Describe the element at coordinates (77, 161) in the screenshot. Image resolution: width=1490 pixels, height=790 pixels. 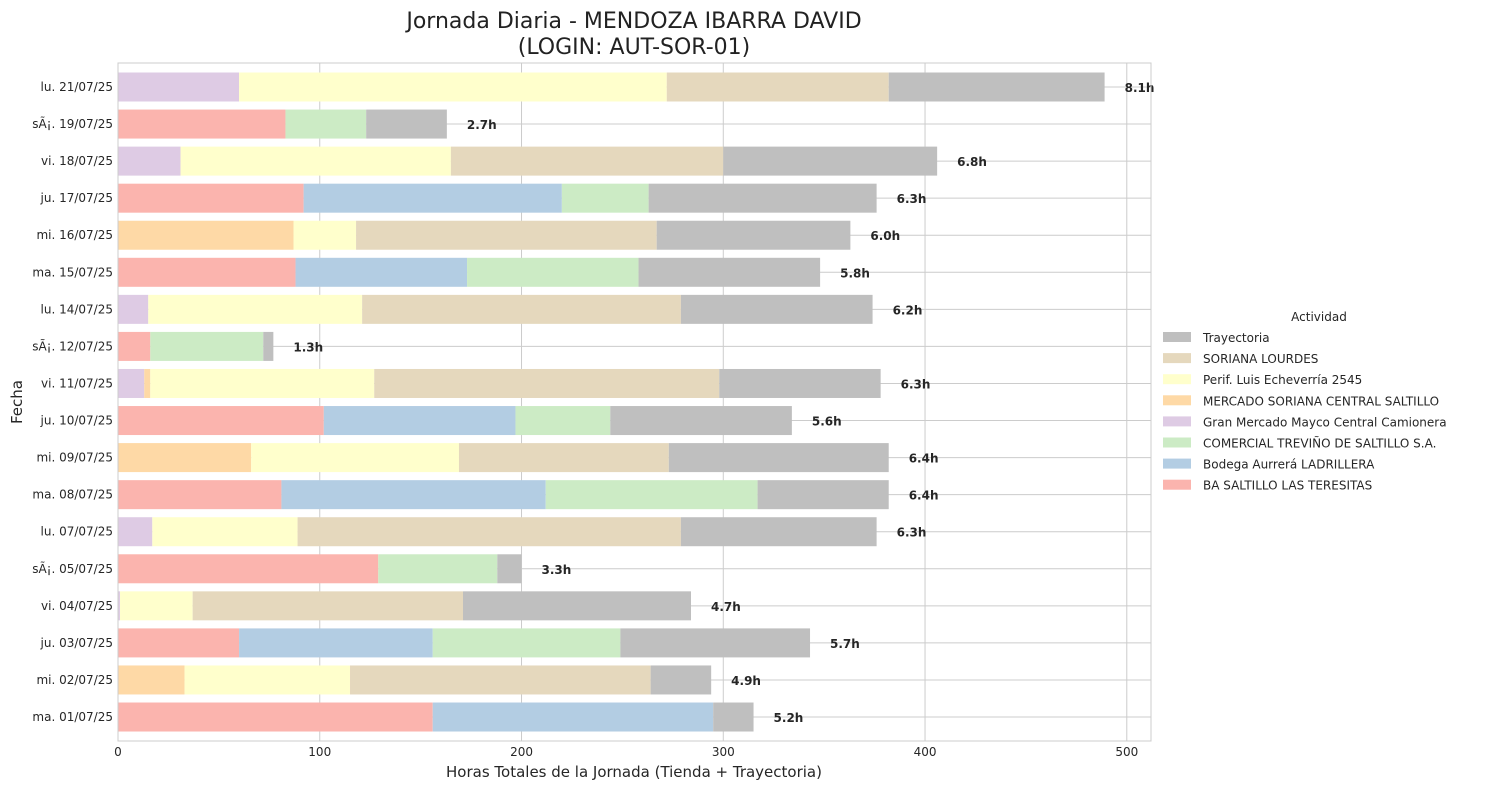
I see `y-tick-label: vi. 18/07/25` at that location.